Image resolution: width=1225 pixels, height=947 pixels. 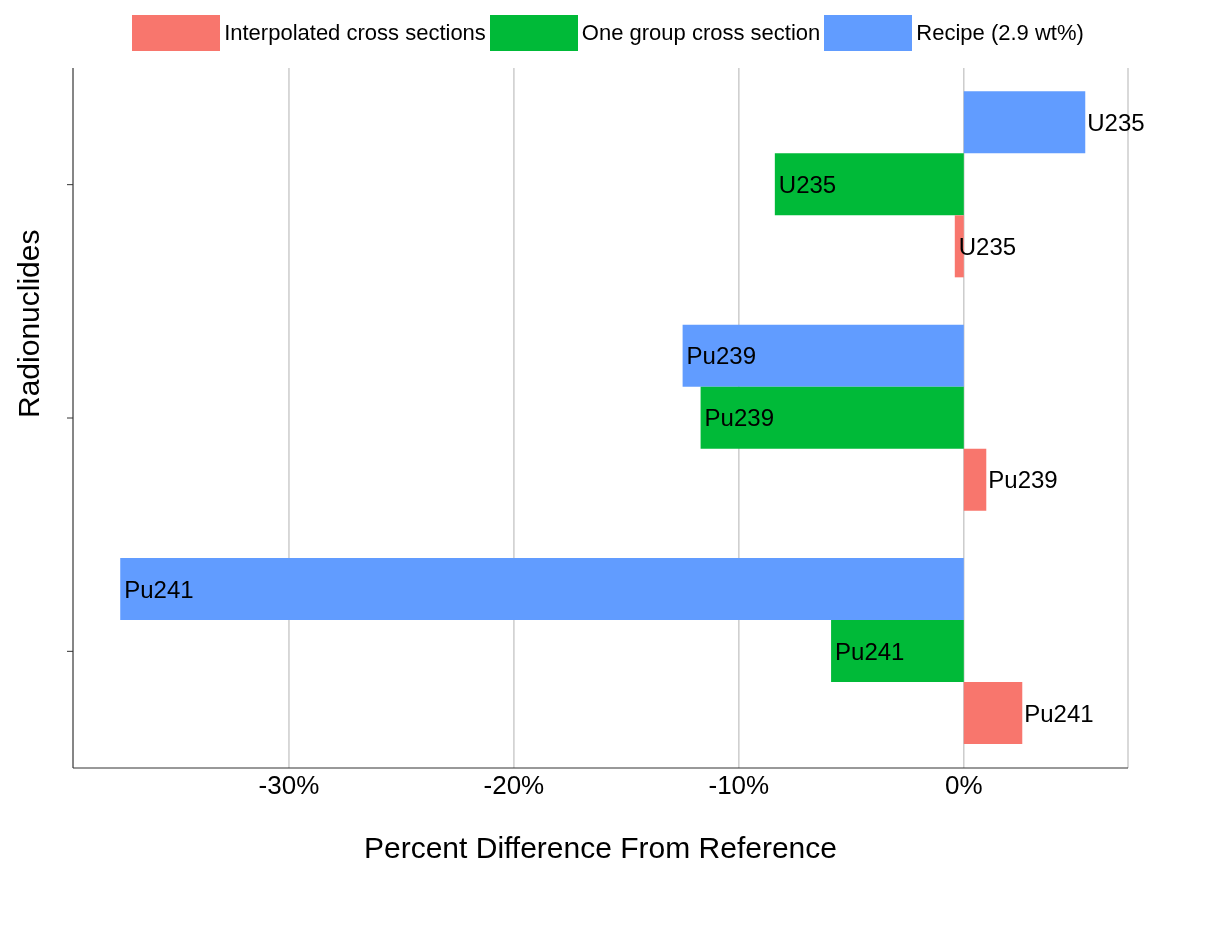 What do you see at coordinates (701, 33) in the screenshot?
I see `legend-label: One group cross section` at bounding box center [701, 33].